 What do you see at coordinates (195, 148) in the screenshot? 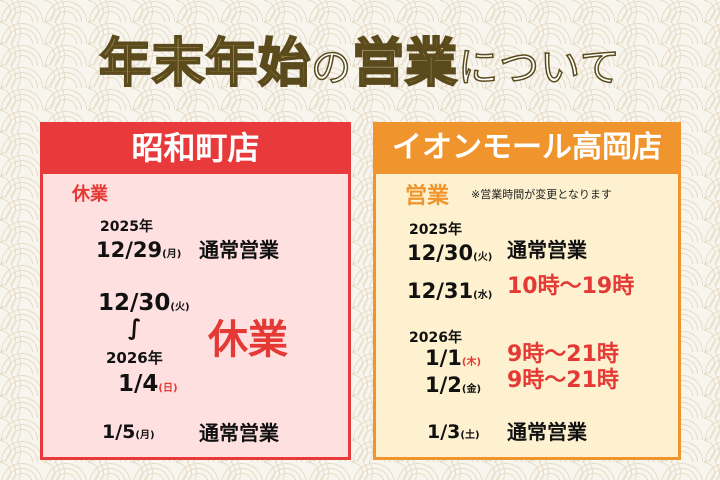
I see `store-name: 昭和町店` at bounding box center [195, 148].